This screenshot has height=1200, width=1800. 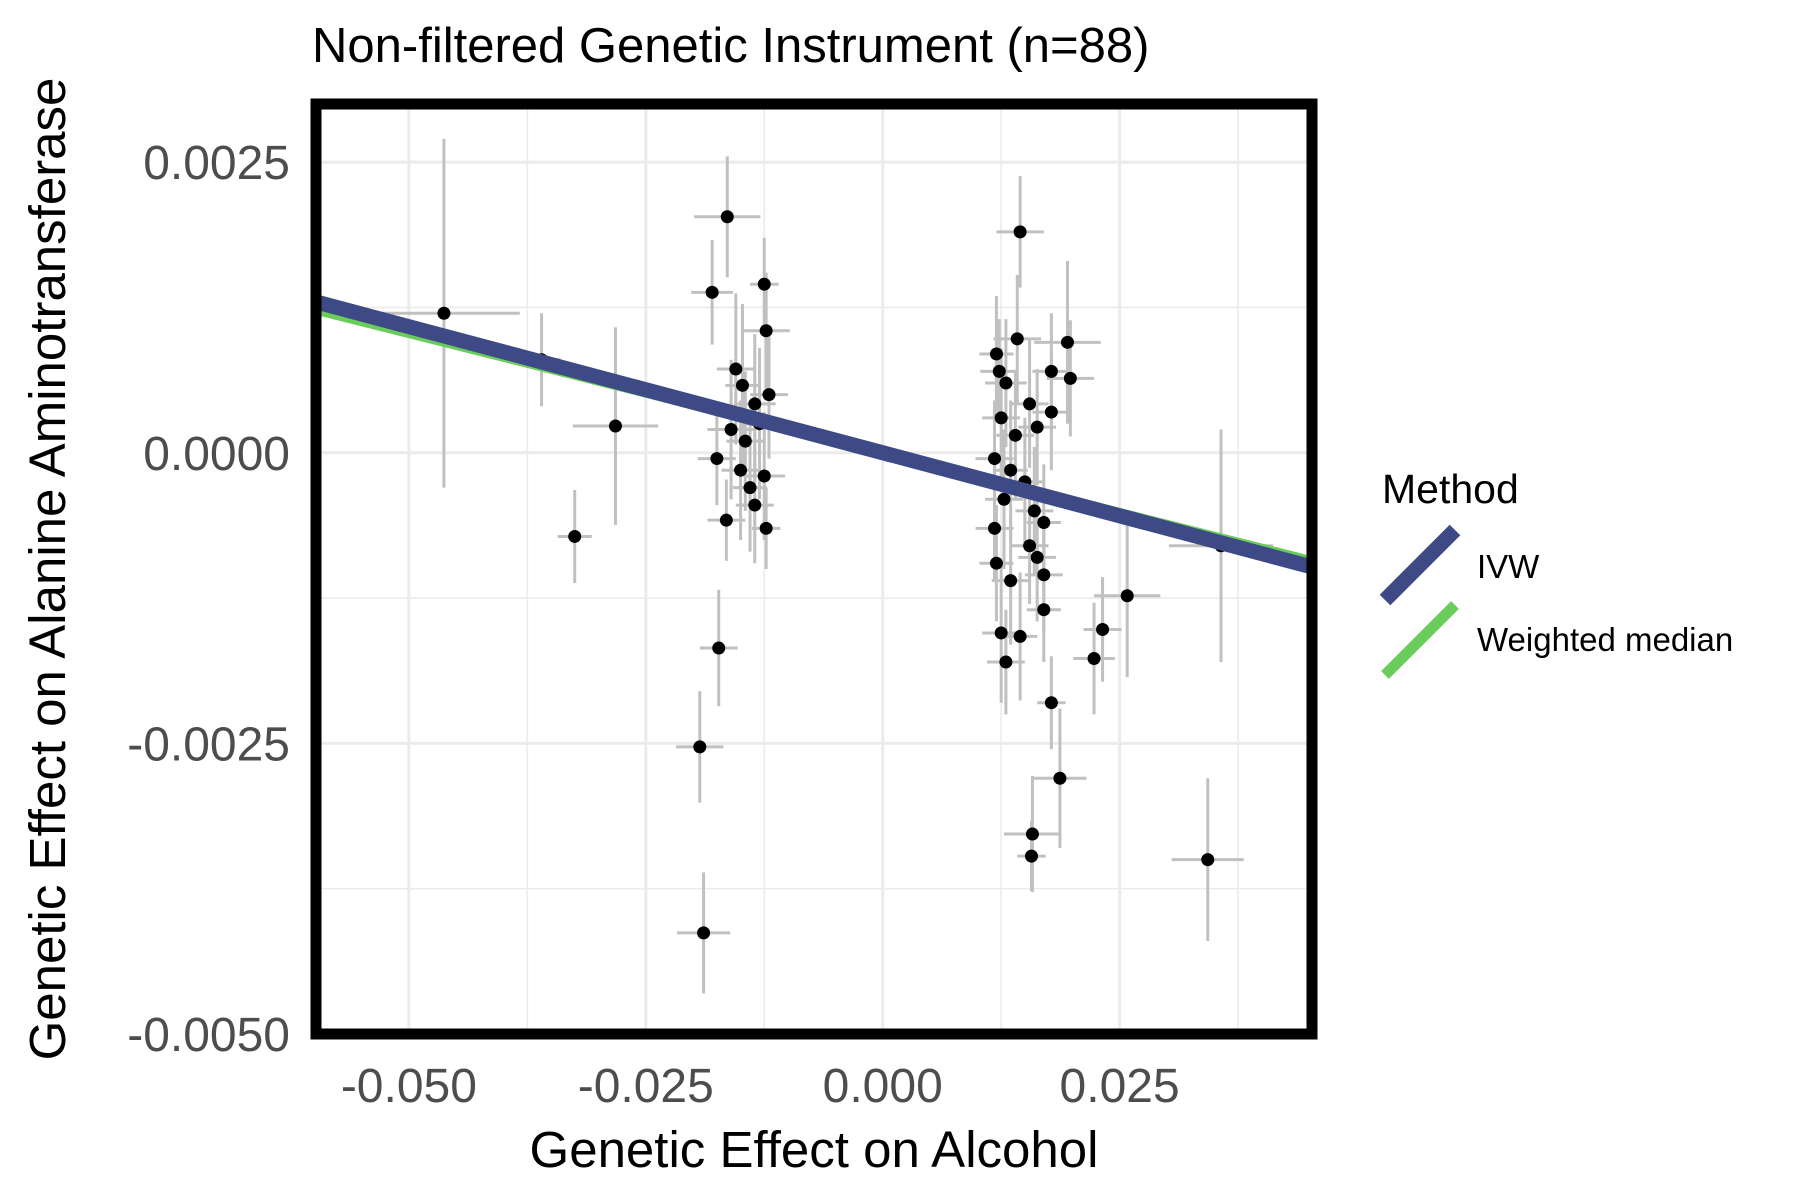 What do you see at coordinates (1605, 639) in the screenshot?
I see `legend-label-weighted-median: Weighted median` at bounding box center [1605, 639].